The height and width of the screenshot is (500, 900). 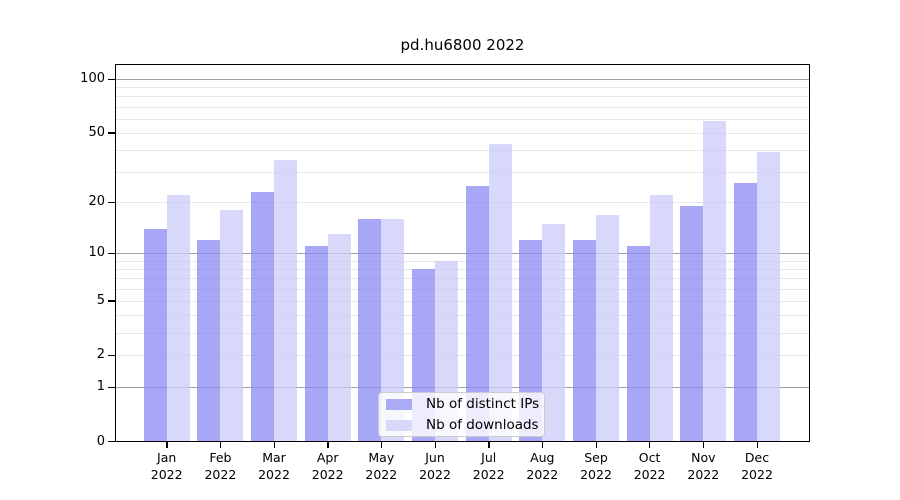 I want to click on x-tick-label-oct: Oct 2022, so click(x=650, y=466).